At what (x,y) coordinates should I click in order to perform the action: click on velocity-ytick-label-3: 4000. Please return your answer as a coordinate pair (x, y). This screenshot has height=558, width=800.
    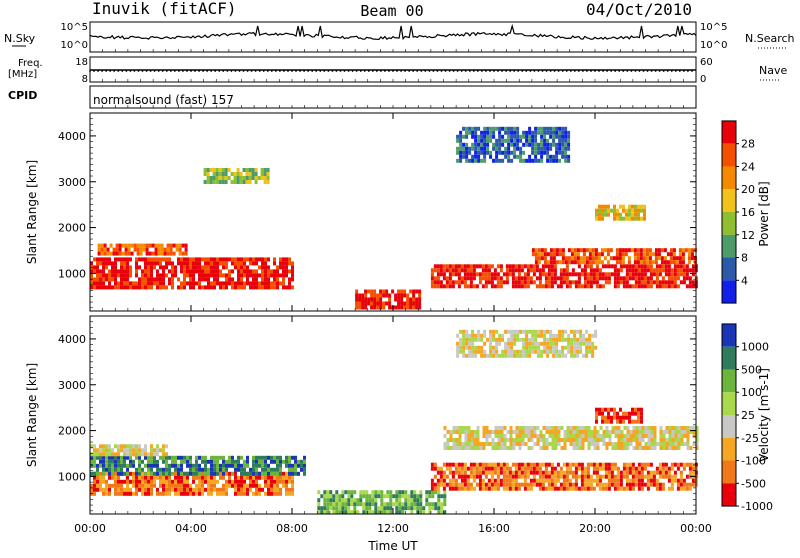
    Looking at the image, I should click on (72, 339).